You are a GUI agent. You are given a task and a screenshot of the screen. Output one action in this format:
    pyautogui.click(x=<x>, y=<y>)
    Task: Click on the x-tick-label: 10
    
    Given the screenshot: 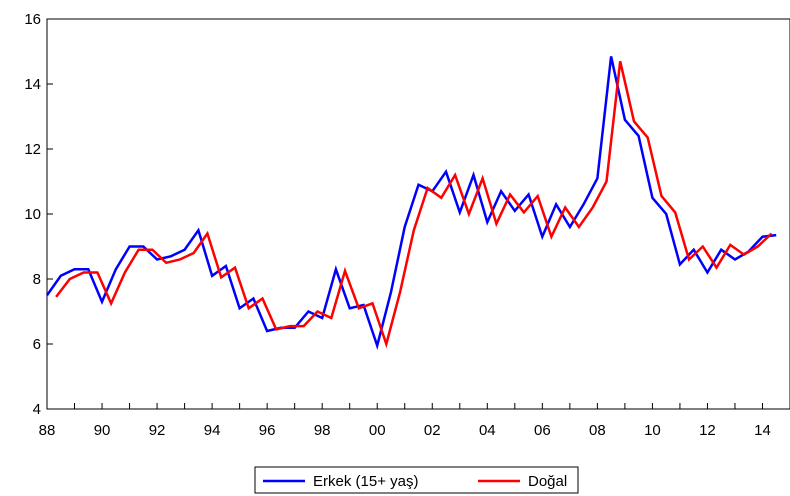 What is the action you would take?
    pyautogui.click(x=652, y=430)
    